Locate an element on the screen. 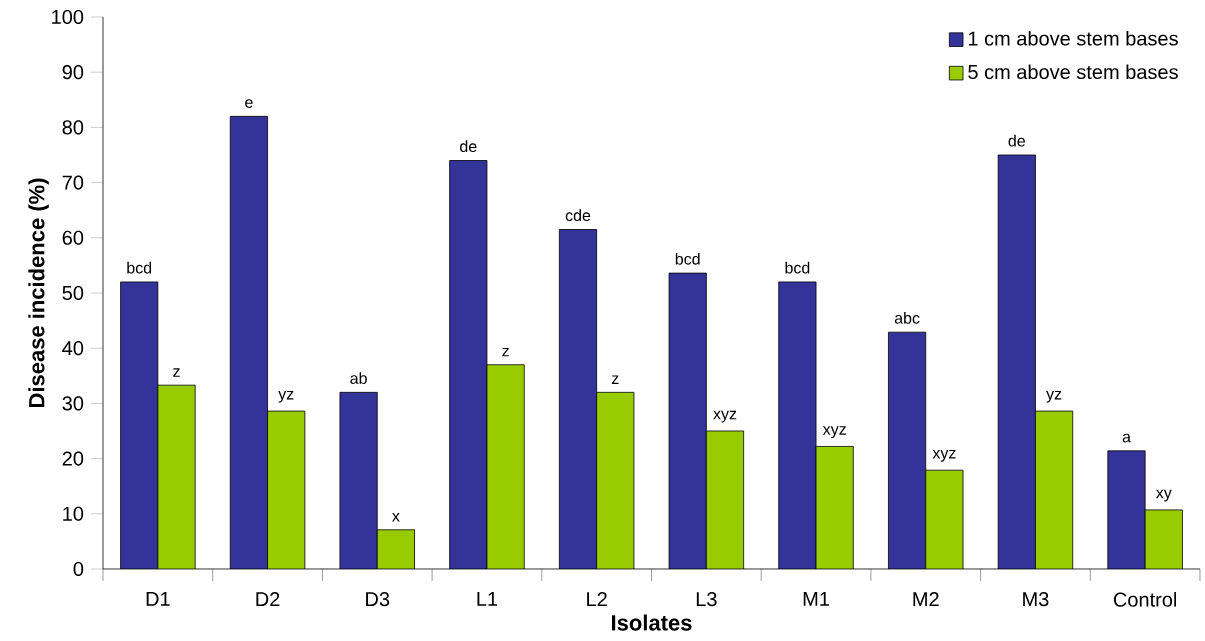 This screenshot has width=1205, height=641. x-tick-label: Control is located at coordinates (1145, 599).